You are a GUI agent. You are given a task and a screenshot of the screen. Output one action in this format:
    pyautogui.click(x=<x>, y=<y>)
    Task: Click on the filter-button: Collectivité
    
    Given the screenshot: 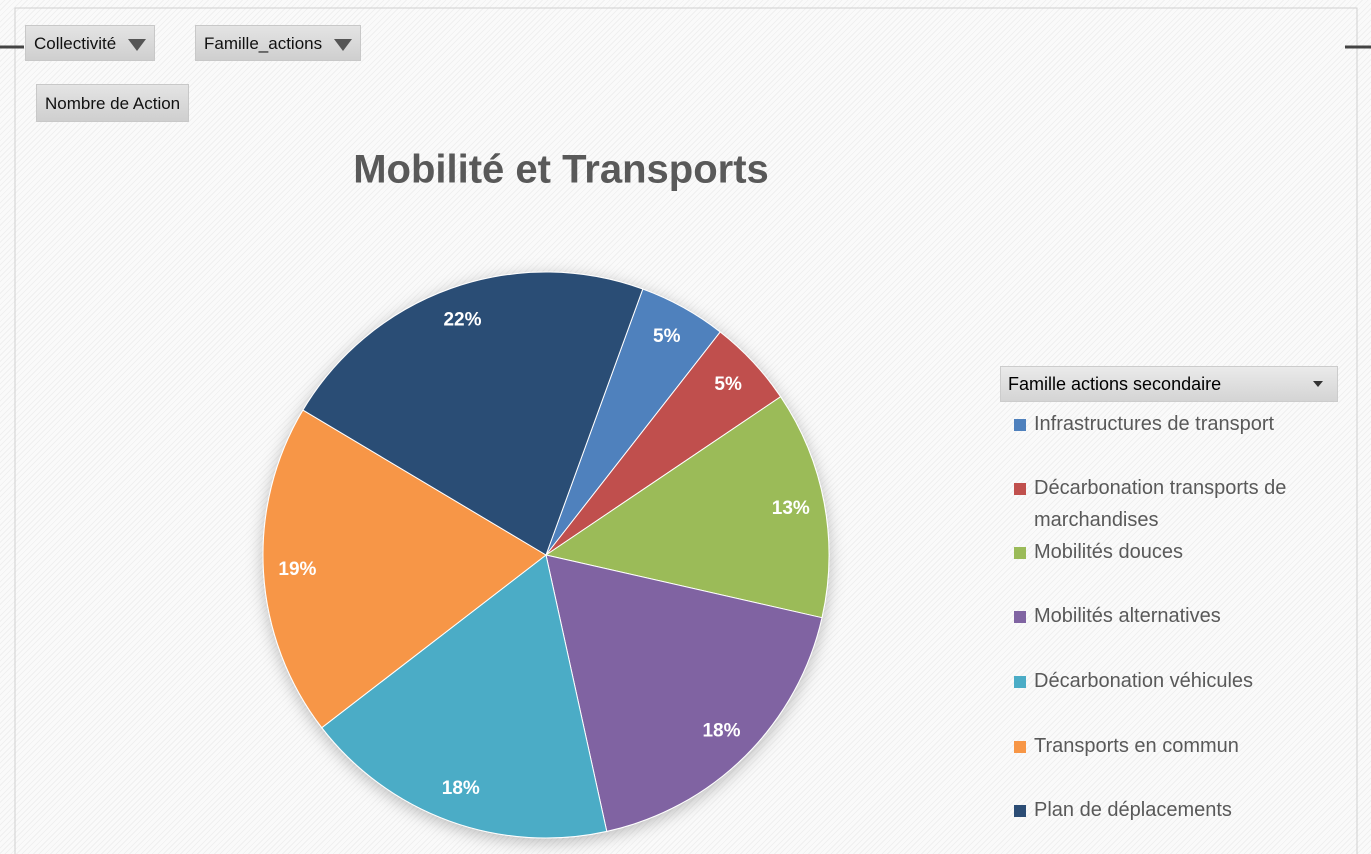 What is the action you would take?
    pyautogui.click(x=90, y=43)
    